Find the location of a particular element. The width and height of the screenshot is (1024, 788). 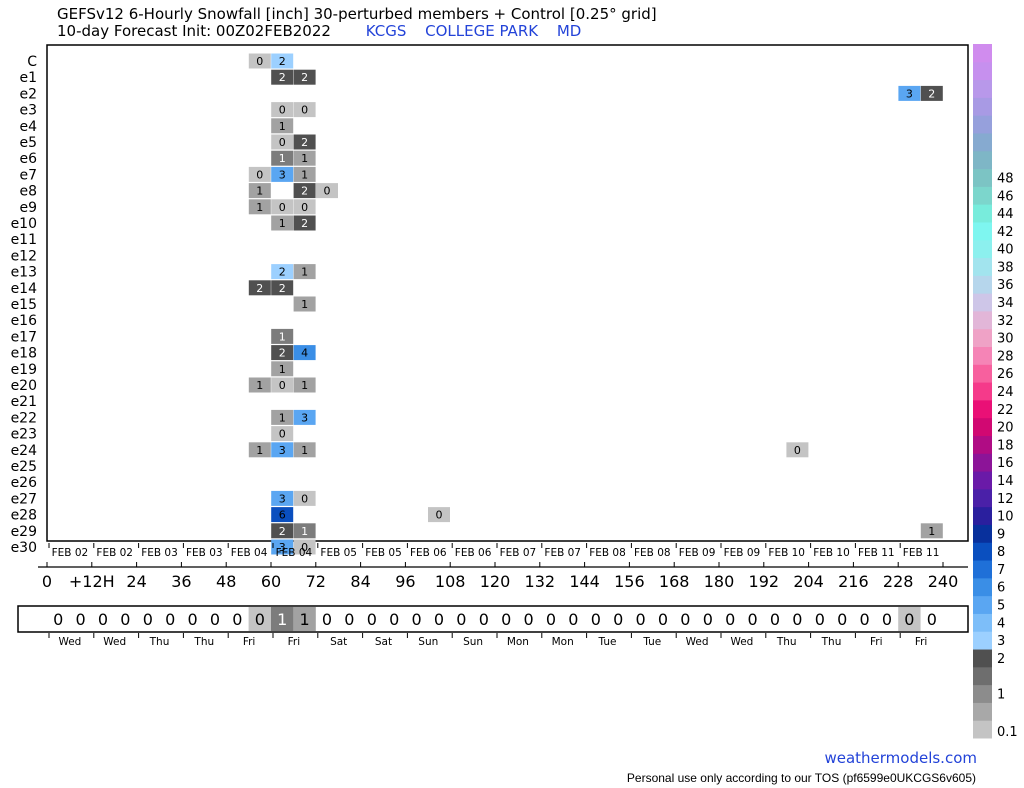

colorbar-label: 7 is located at coordinates (1001, 570).